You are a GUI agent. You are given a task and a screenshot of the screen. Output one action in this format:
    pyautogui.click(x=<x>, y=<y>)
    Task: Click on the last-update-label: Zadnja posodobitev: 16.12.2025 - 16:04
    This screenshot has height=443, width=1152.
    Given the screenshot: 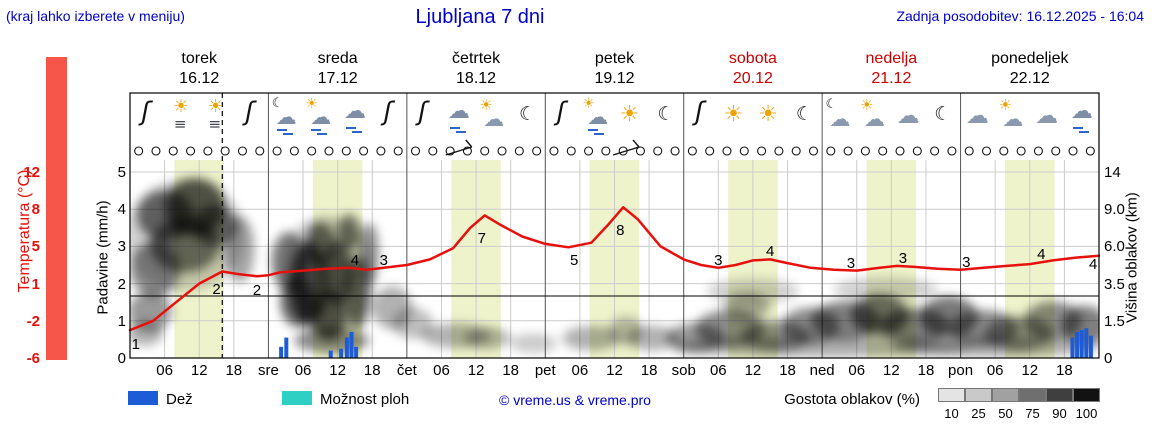 What is the action you would take?
    pyautogui.click(x=1020, y=16)
    